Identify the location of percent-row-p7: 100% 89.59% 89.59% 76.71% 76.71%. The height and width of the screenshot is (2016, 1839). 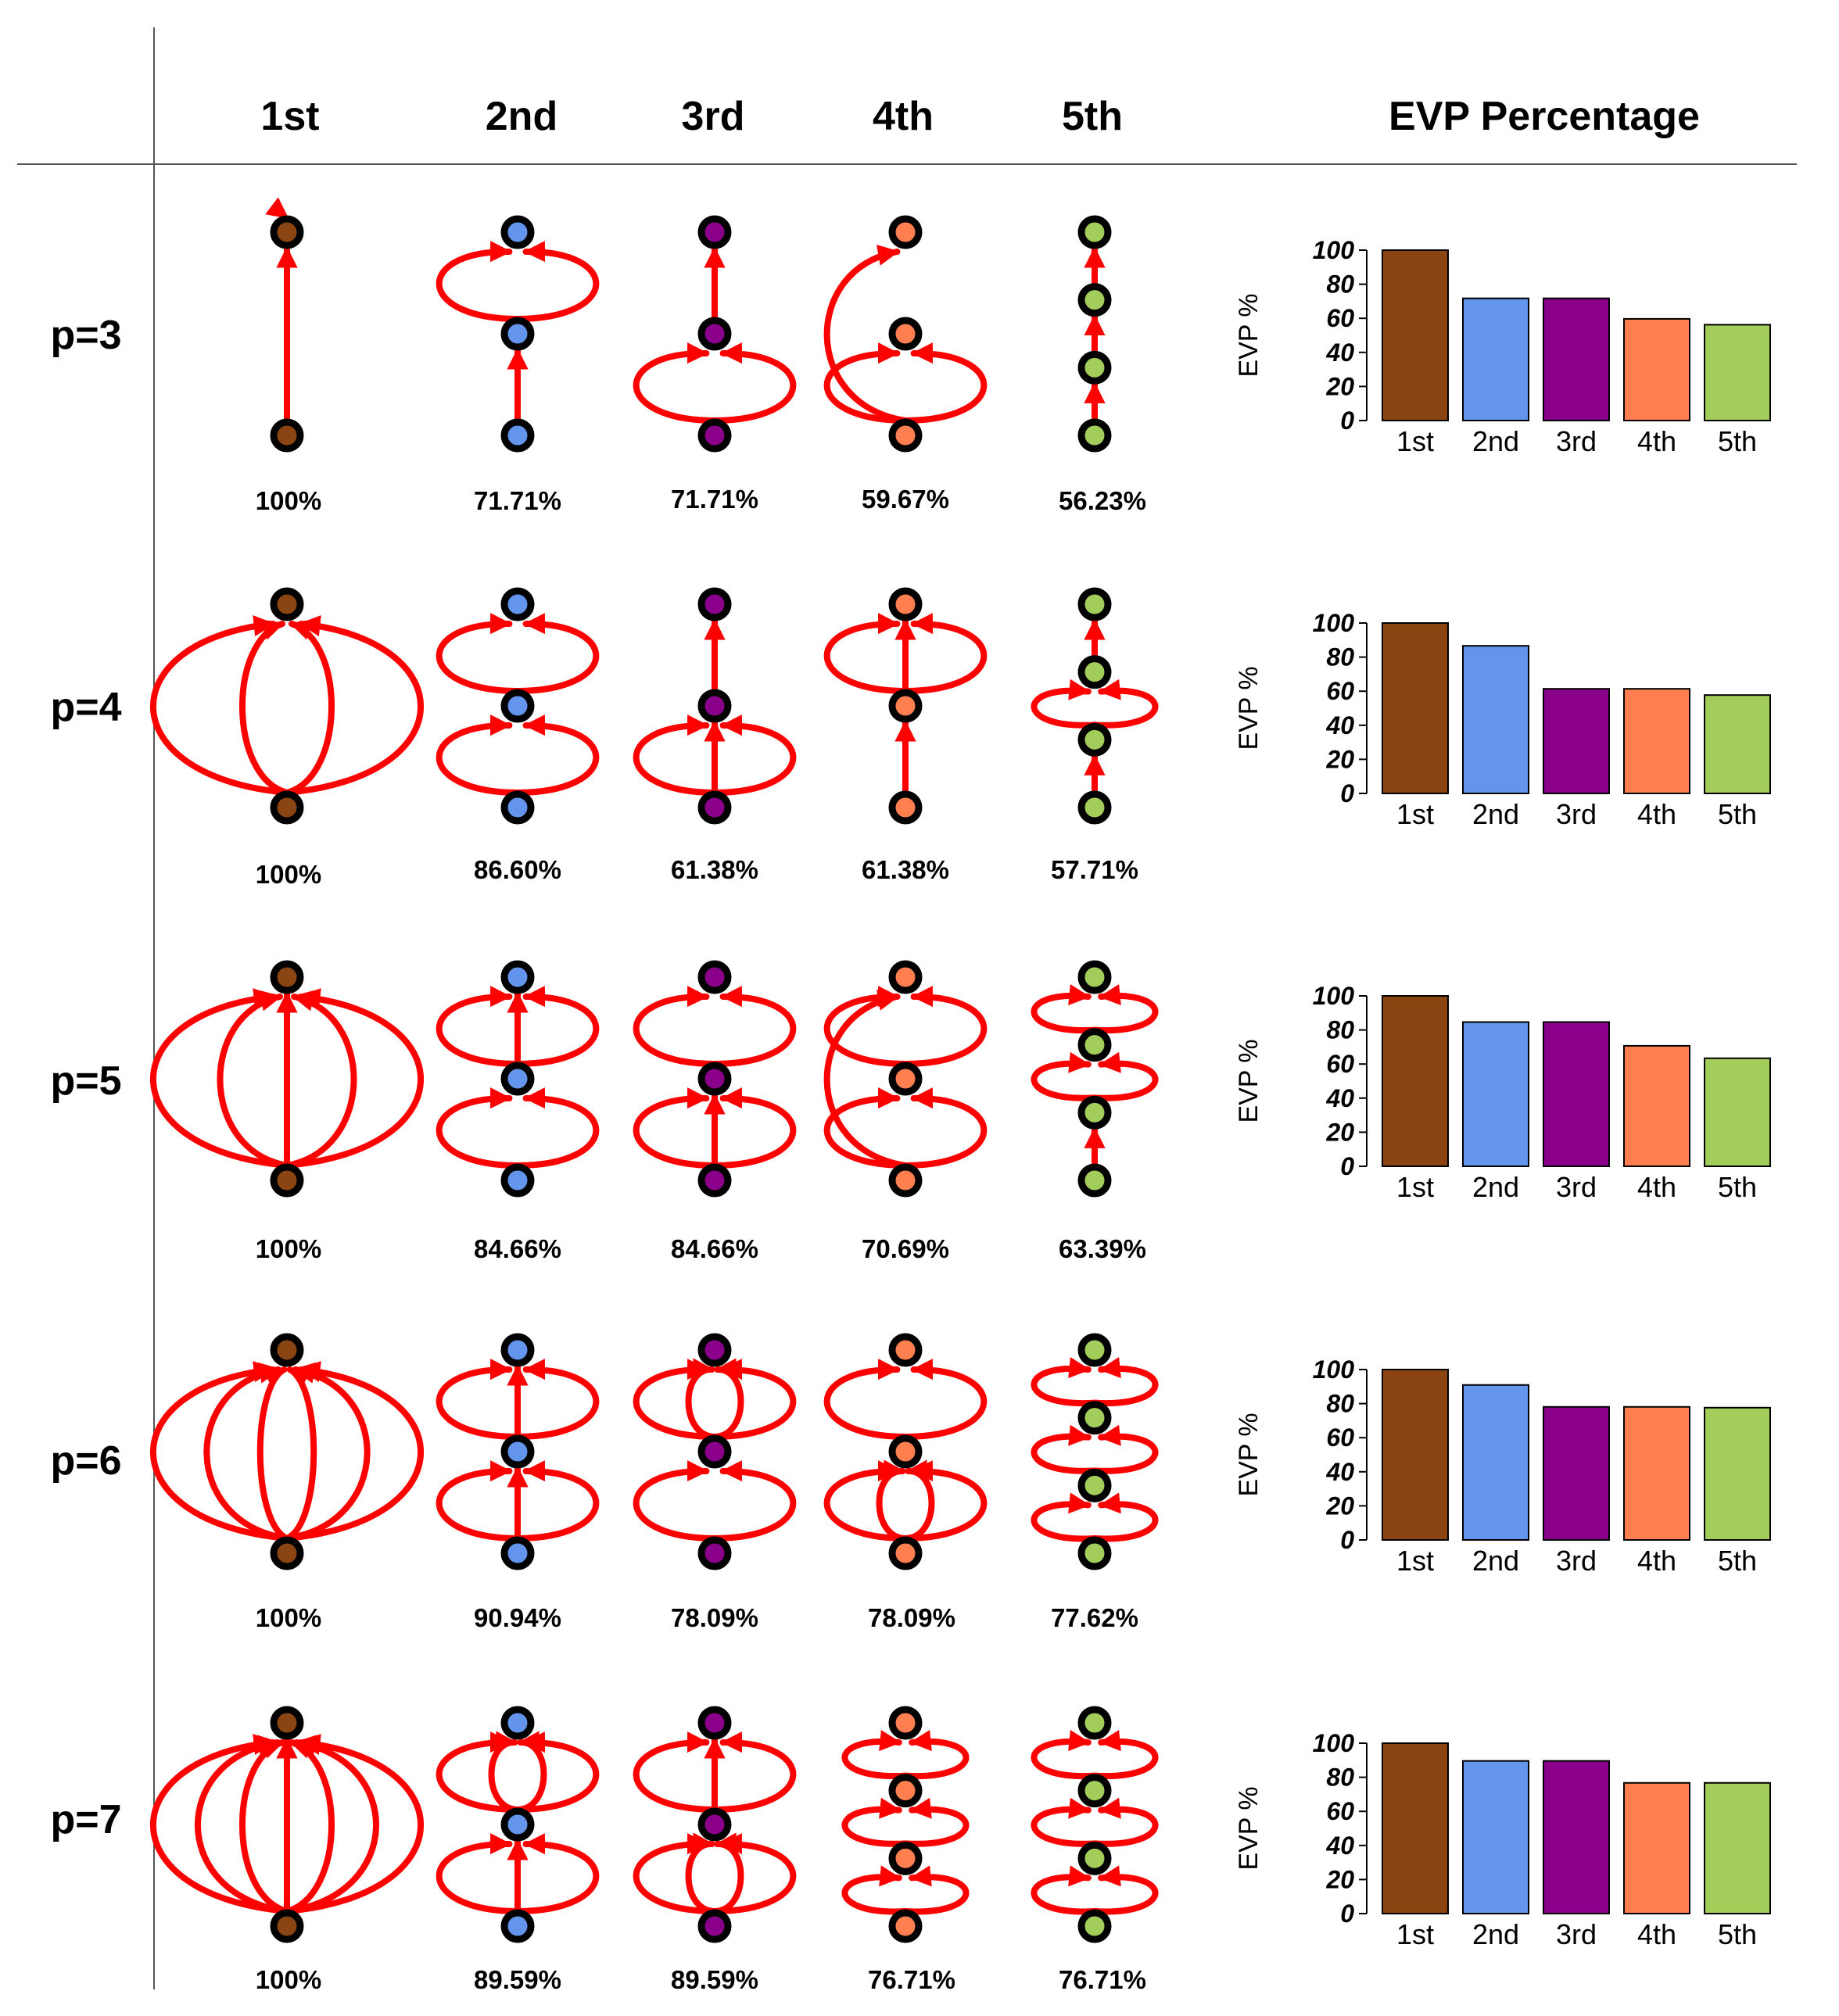
(701, 1979).